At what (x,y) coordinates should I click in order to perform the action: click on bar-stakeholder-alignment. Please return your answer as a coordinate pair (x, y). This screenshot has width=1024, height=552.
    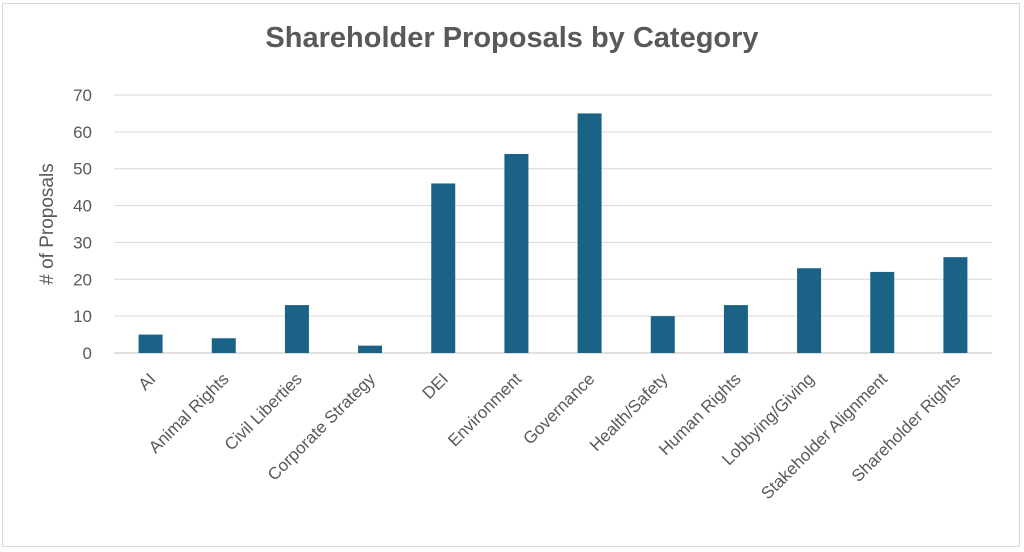
    Looking at the image, I should click on (882, 312).